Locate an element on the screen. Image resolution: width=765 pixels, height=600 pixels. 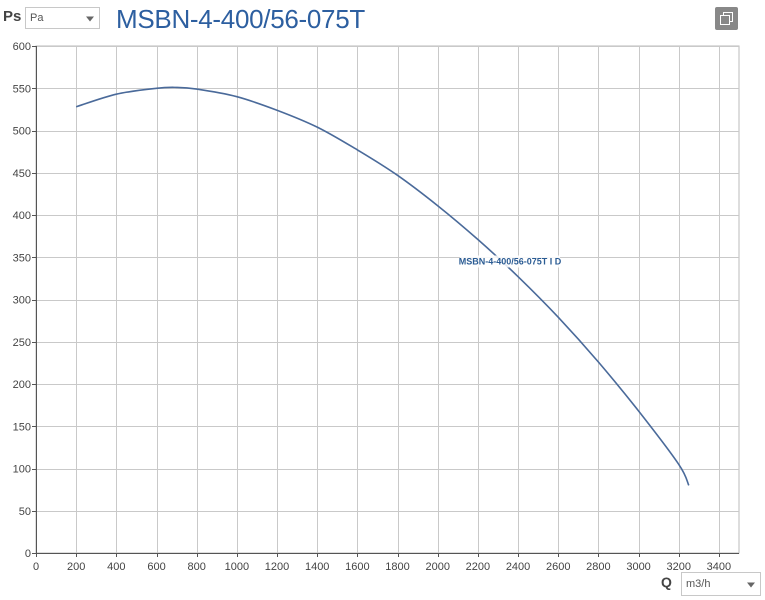
x-tick-label: 1600 is located at coordinates (357, 567).